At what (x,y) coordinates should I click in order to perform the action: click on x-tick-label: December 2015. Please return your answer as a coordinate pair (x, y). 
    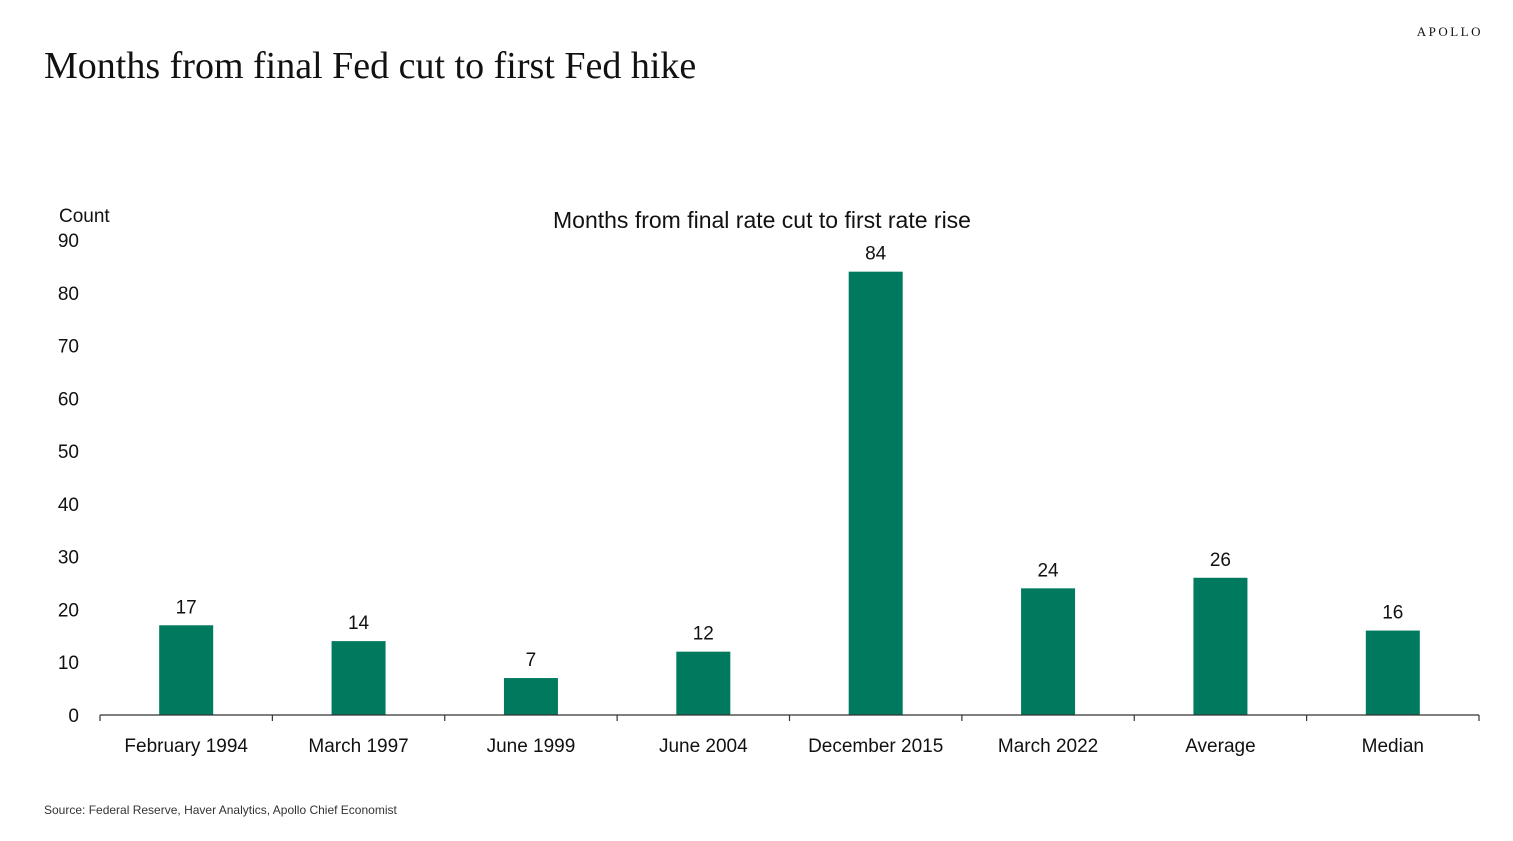
    Looking at the image, I should click on (875, 746).